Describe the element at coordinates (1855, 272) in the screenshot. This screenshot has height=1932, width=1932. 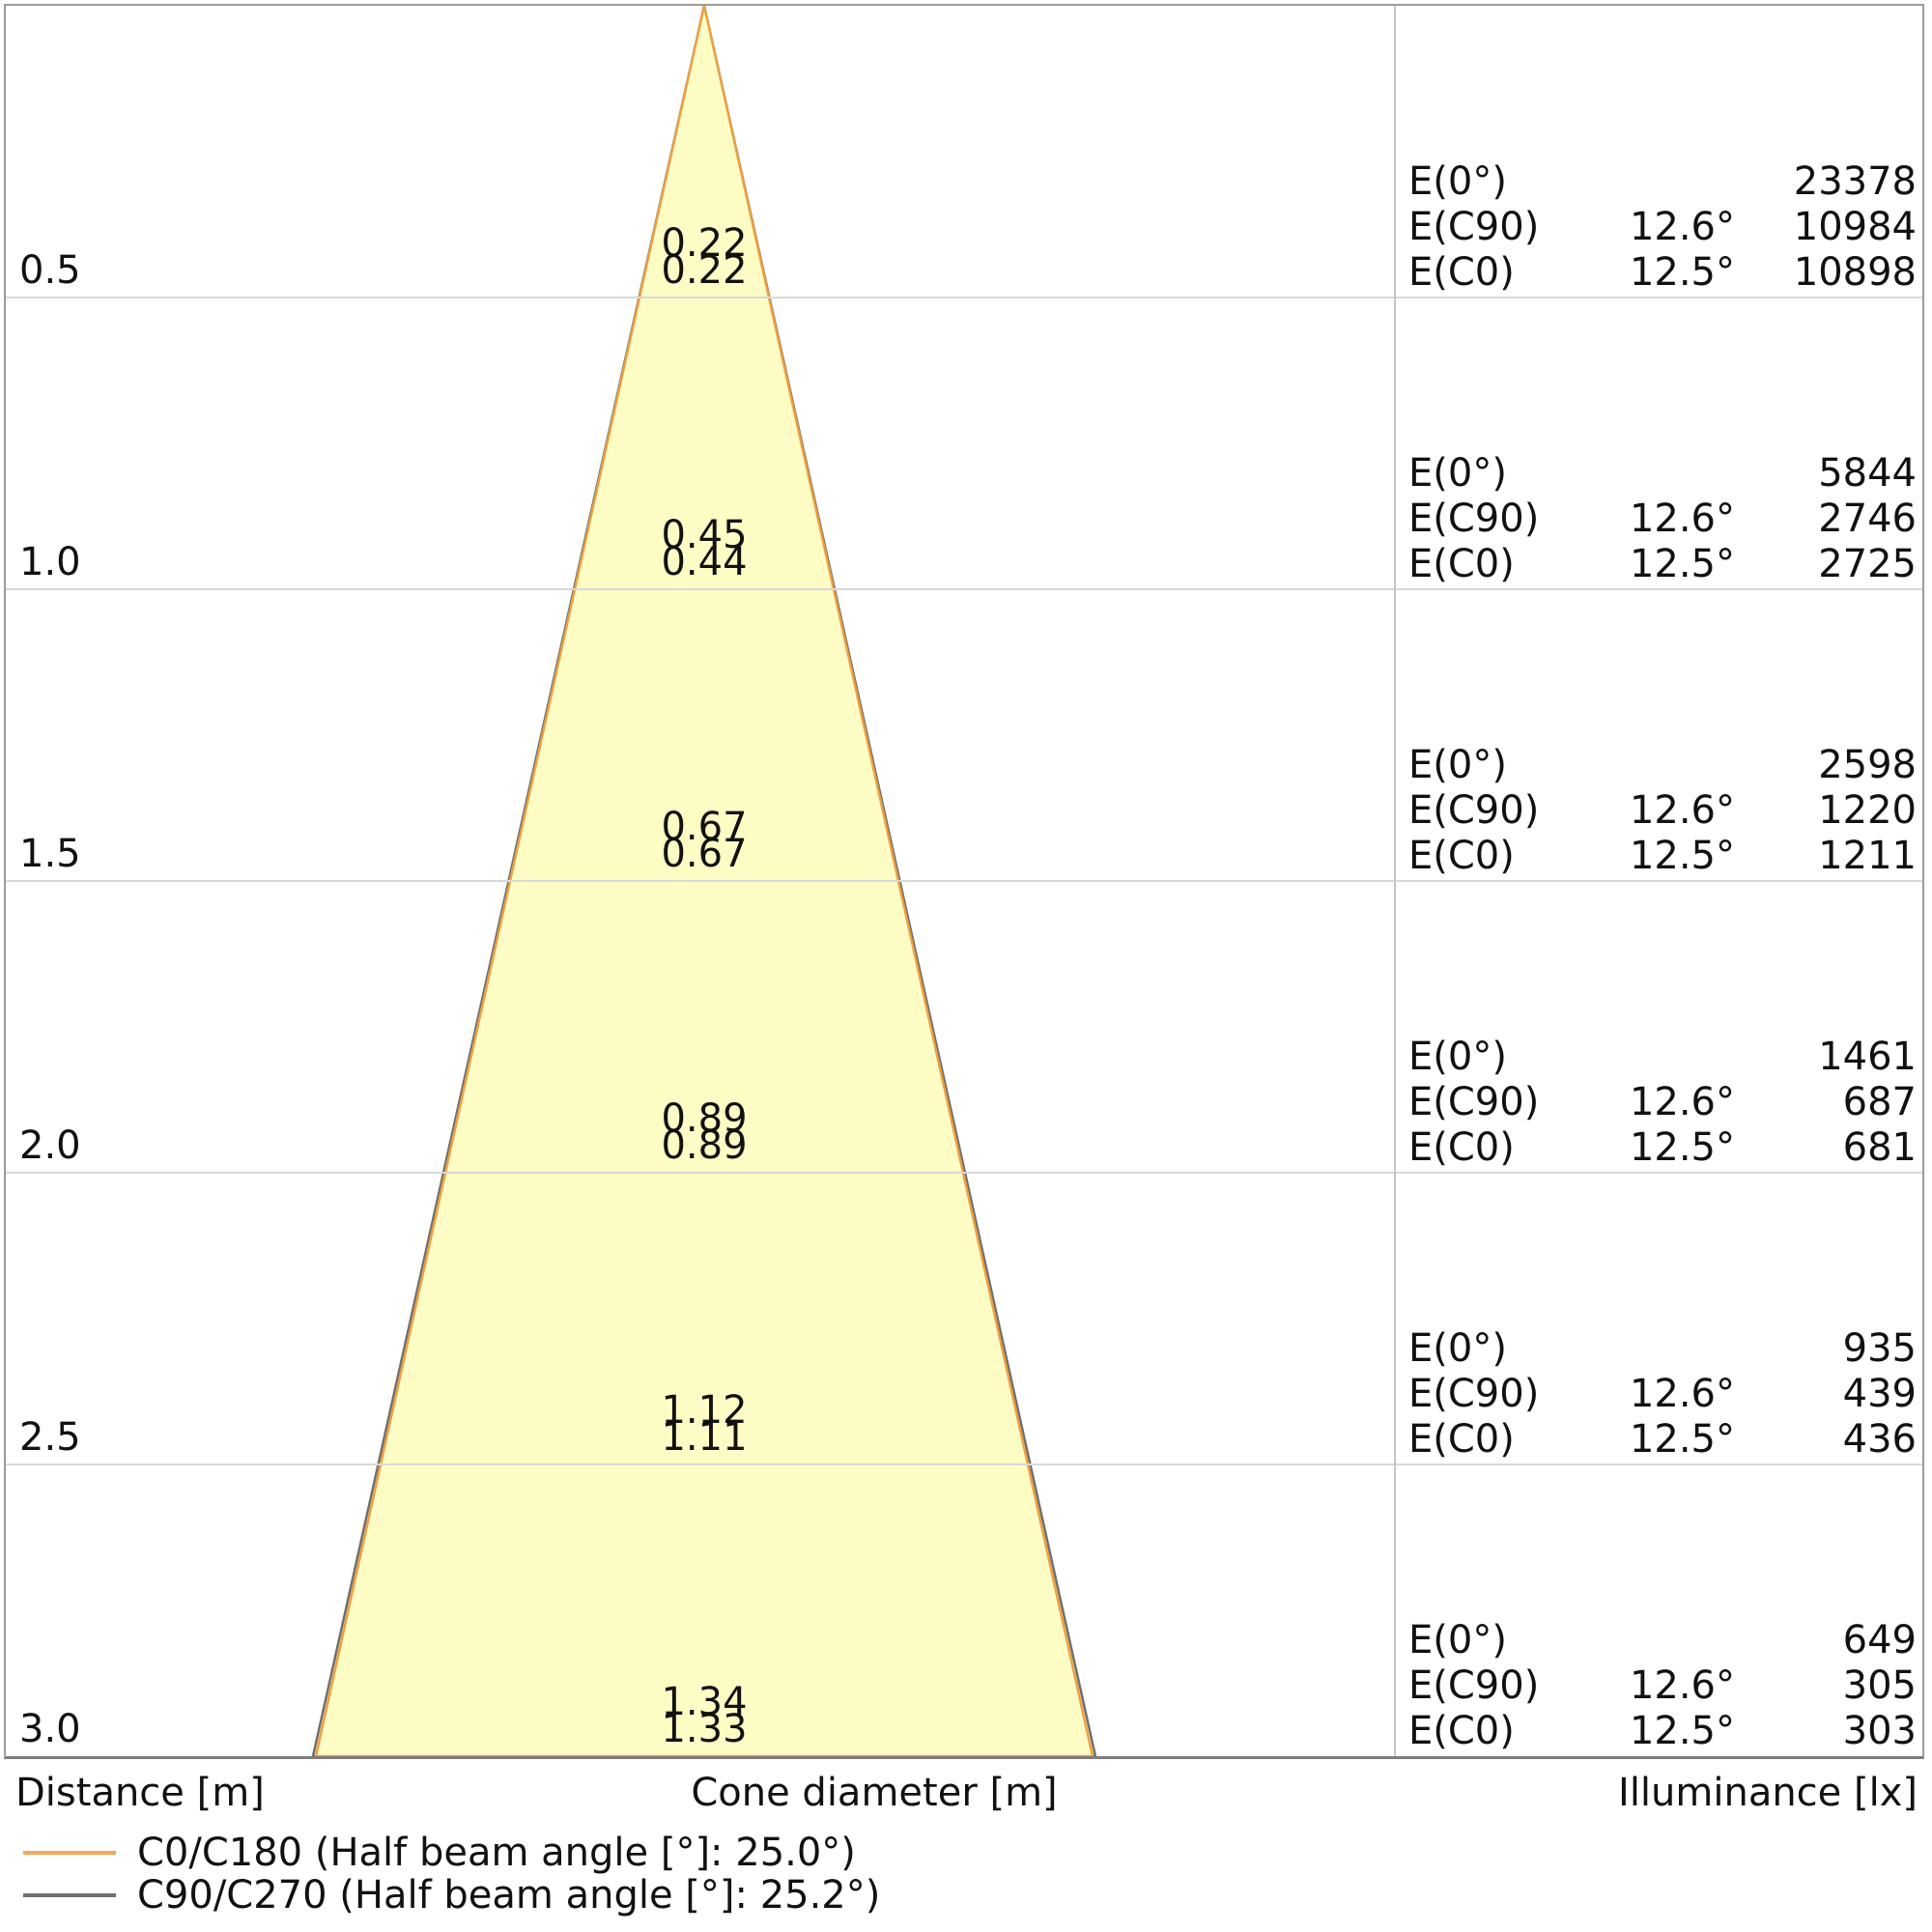
I see `ec0-value: 10898` at that location.